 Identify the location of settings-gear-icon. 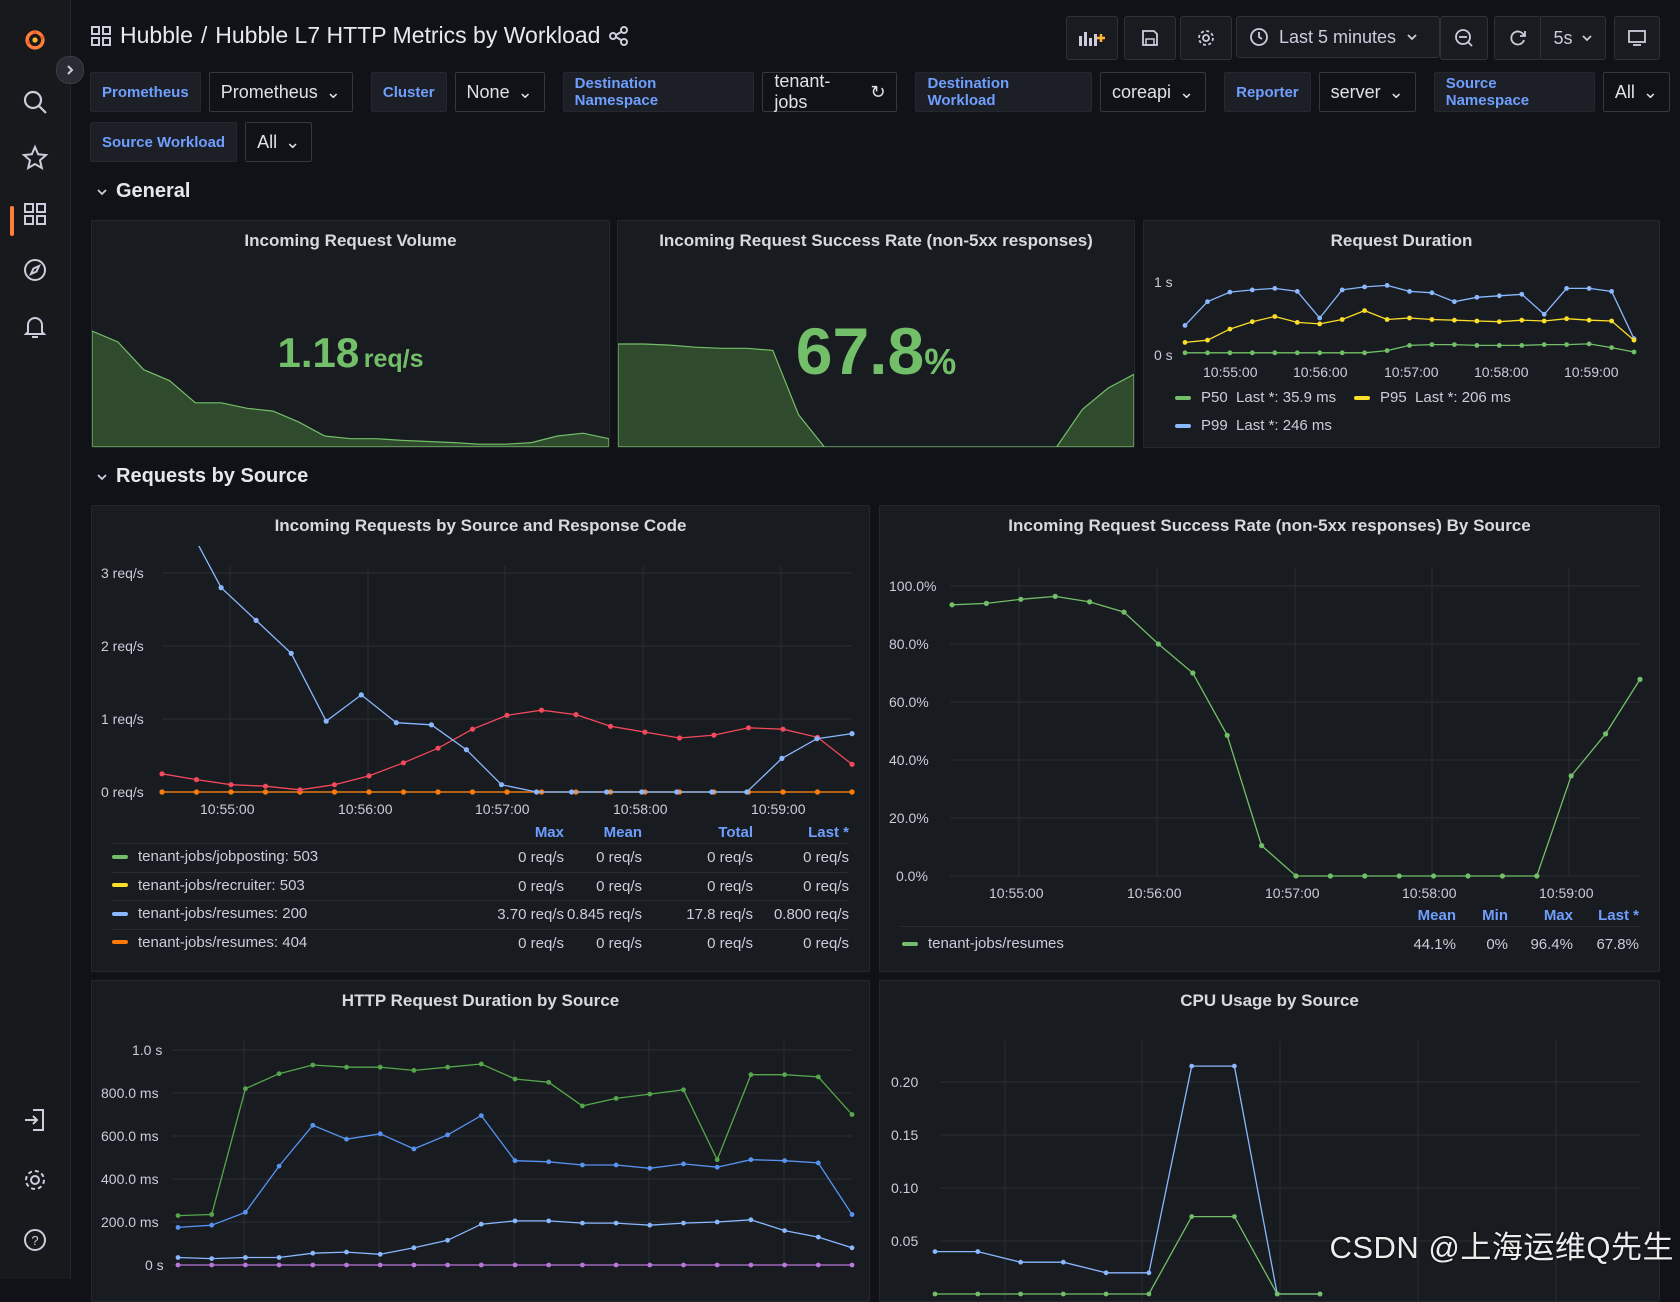
(35, 1180).